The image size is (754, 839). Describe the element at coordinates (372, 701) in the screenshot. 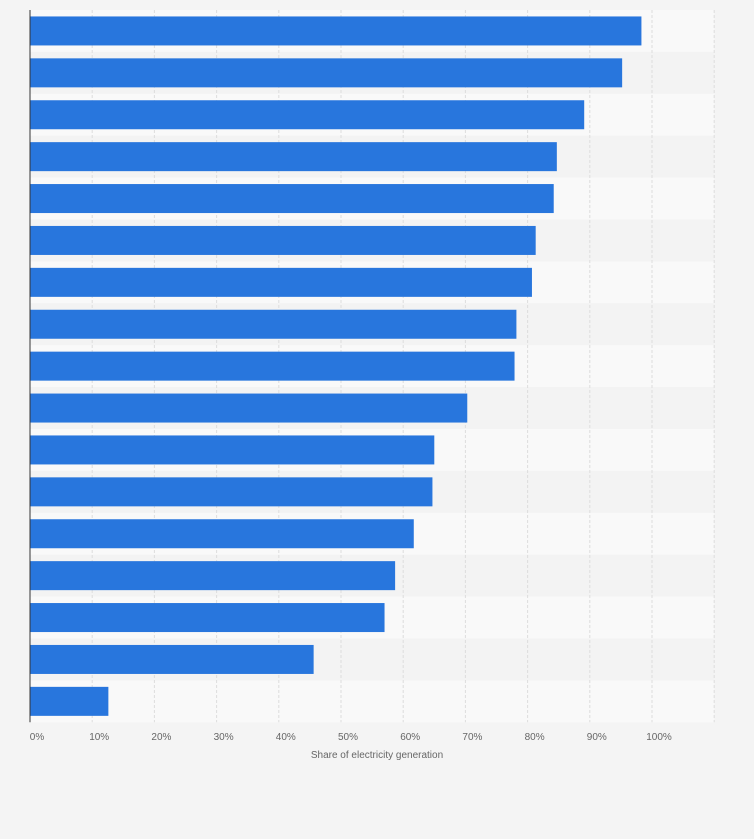

I see `row-band` at that location.